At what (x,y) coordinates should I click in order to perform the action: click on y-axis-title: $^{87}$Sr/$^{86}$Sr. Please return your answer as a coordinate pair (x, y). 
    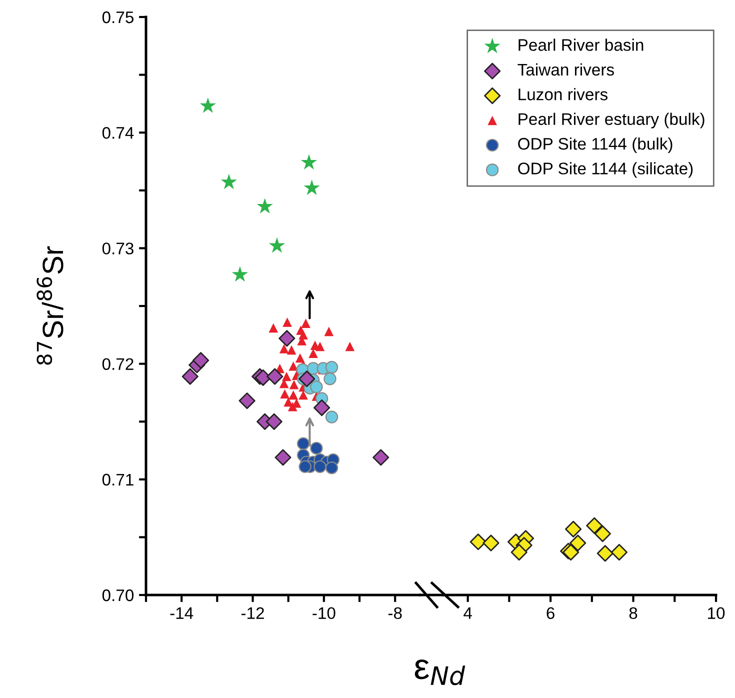
    Looking at the image, I should click on (50, 305).